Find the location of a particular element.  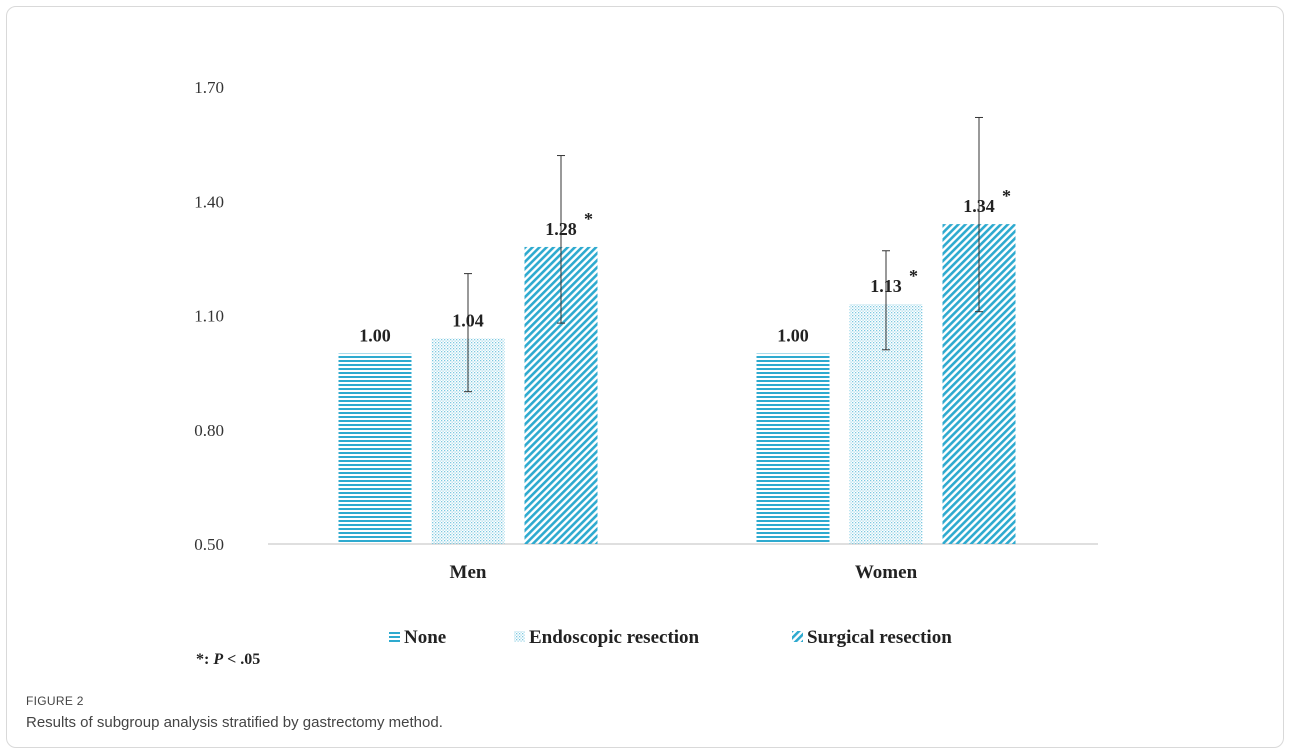

value-label: 1.04 is located at coordinates (468, 320).